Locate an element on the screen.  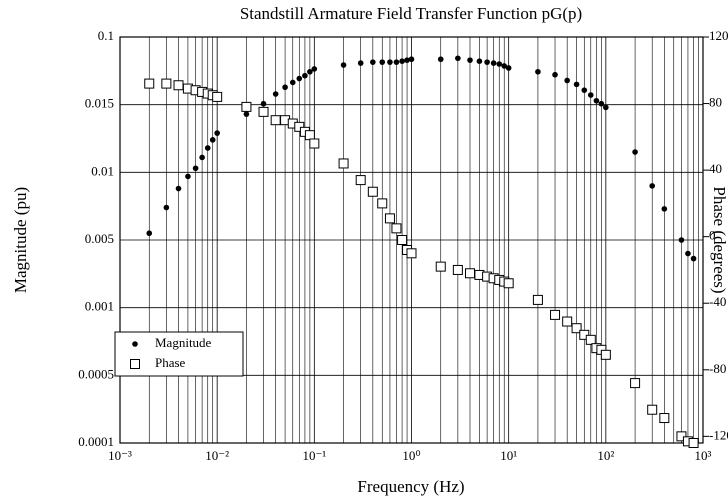
x-tick-label: 10⁻³ is located at coordinates (120, 455).